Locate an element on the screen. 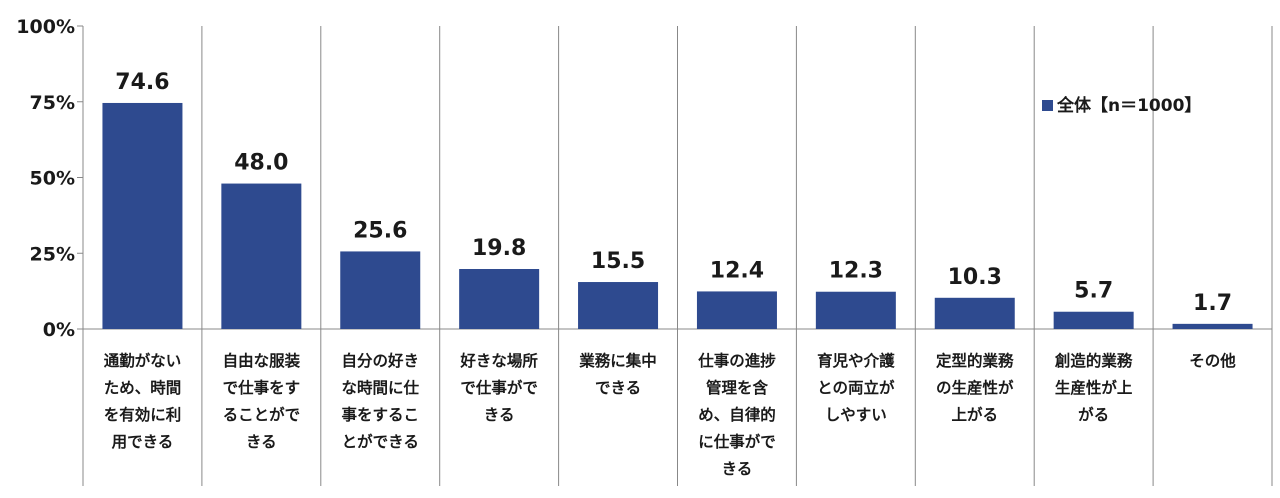 The image size is (1280, 498). category-label: 自分の好きな時間に仕事をすることができる is located at coordinates (380, 401).